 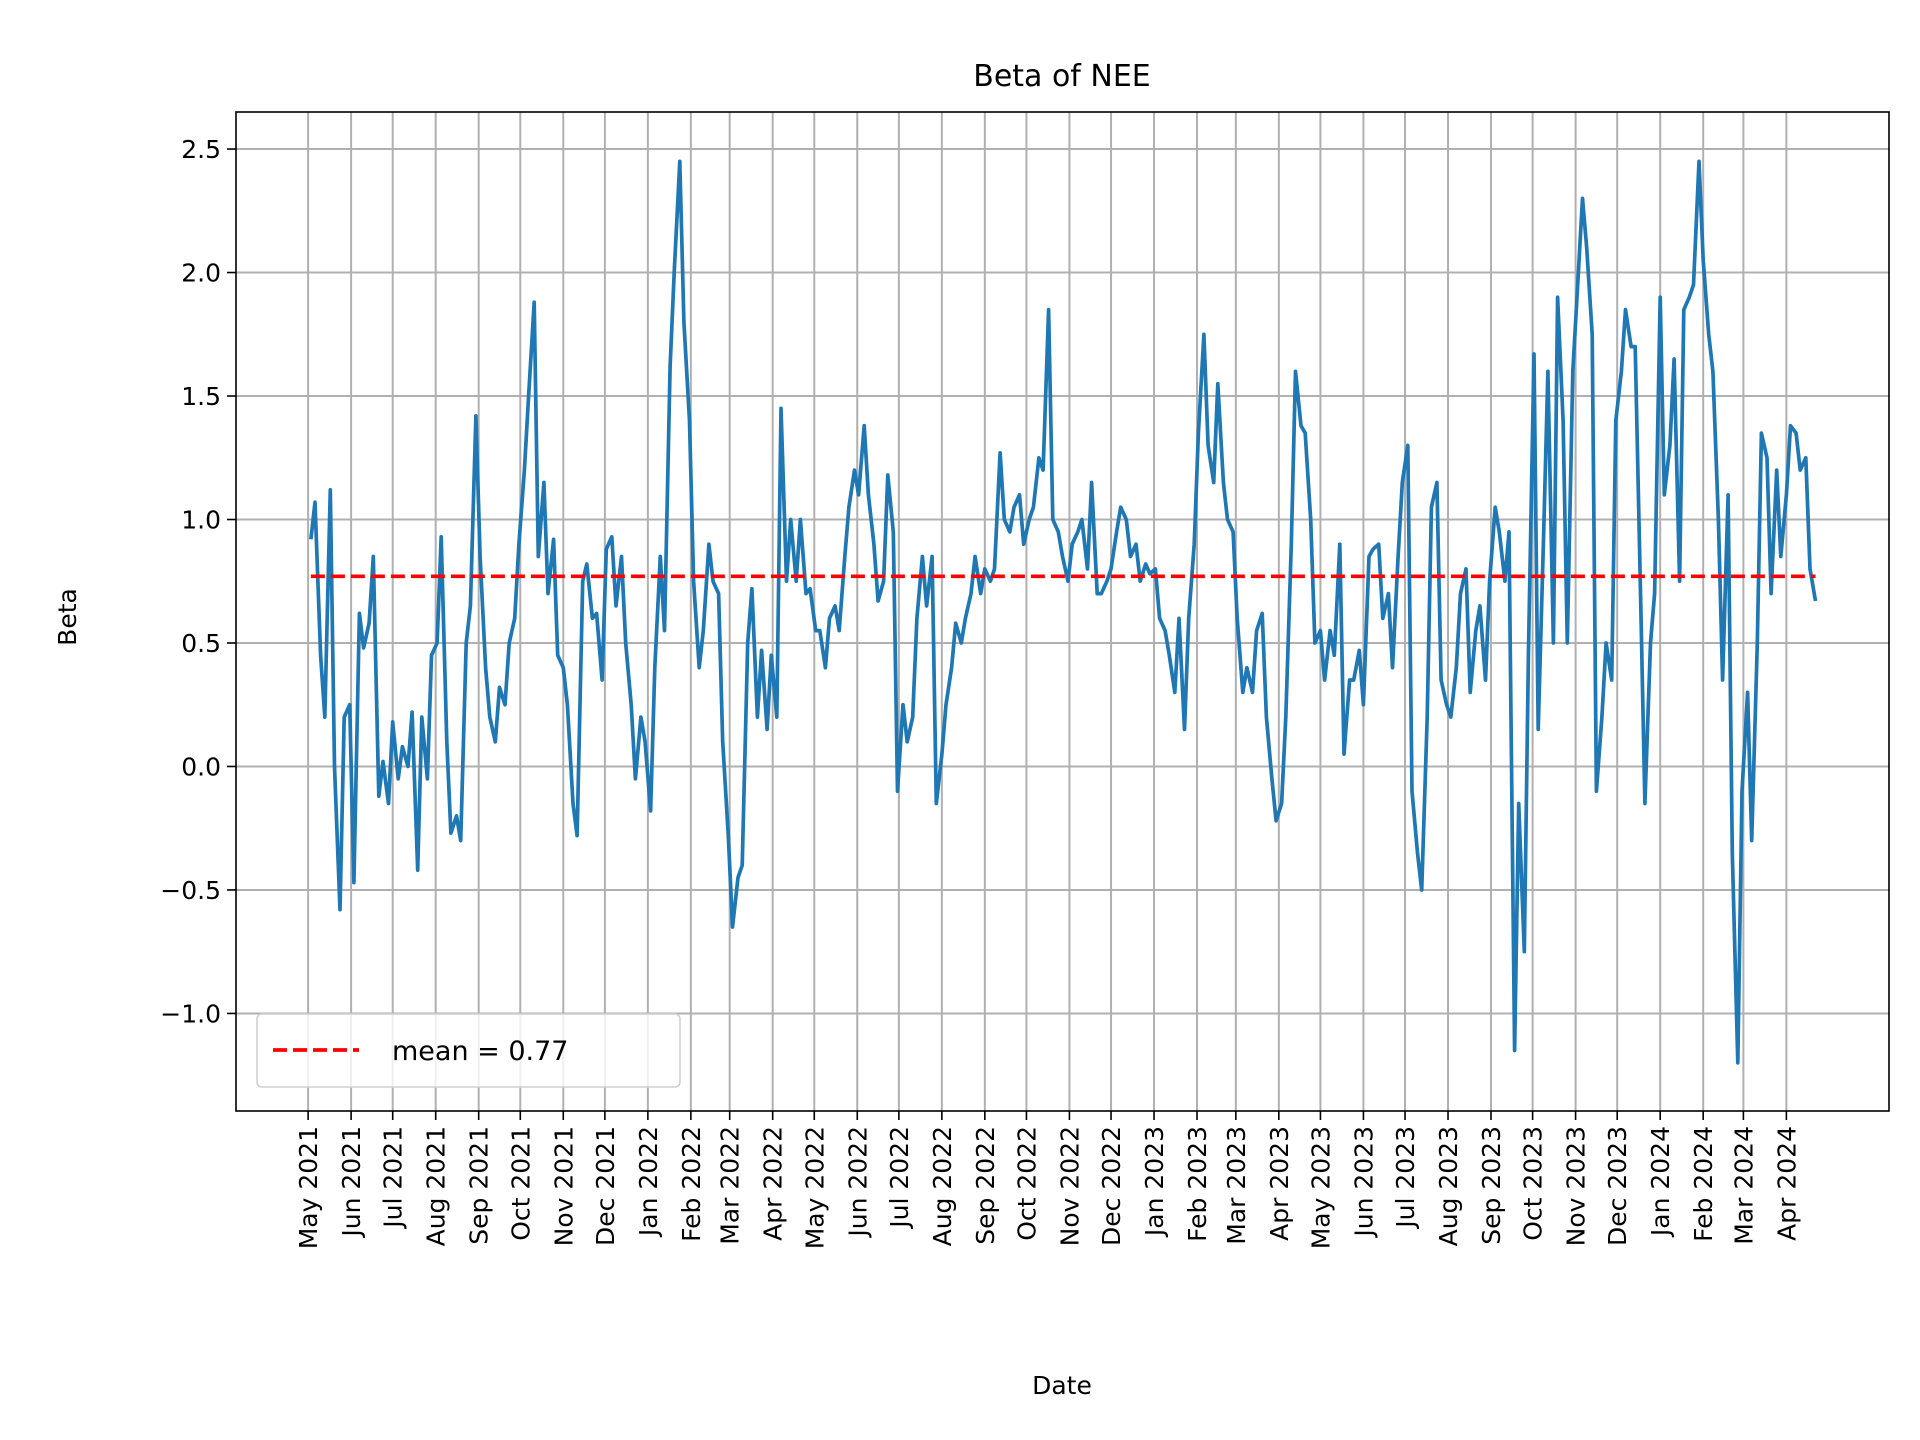 What do you see at coordinates (1236, 1185) in the screenshot?
I see `x-tick-label: Mar 2023` at bounding box center [1236, 1185].